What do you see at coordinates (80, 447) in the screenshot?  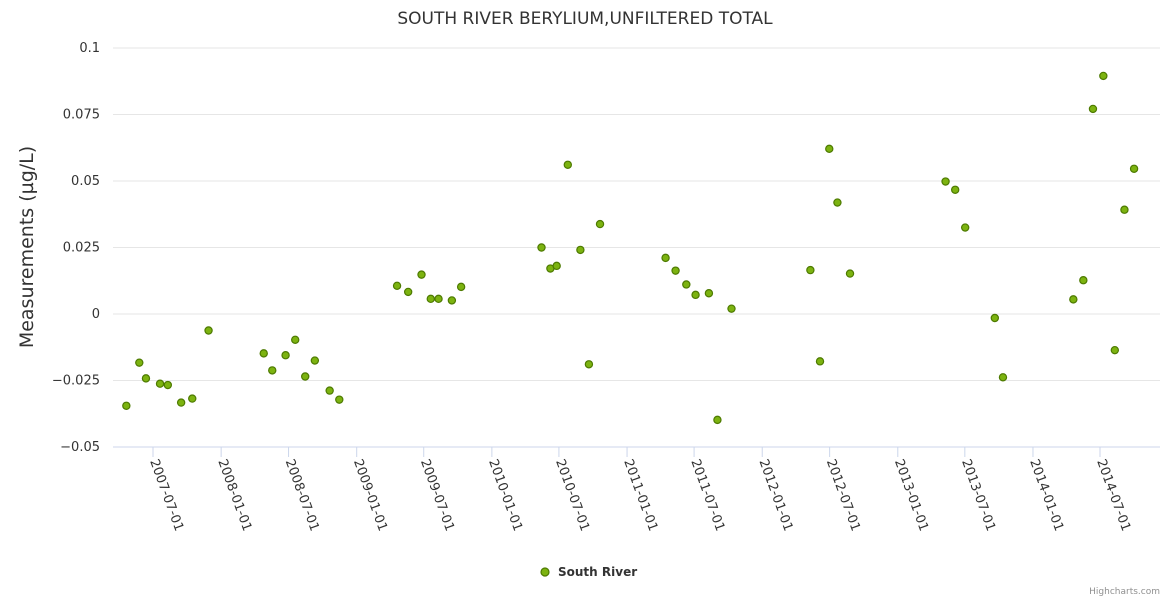 I see `y-tick-label: −0.05` at bounding box center [80, 447].